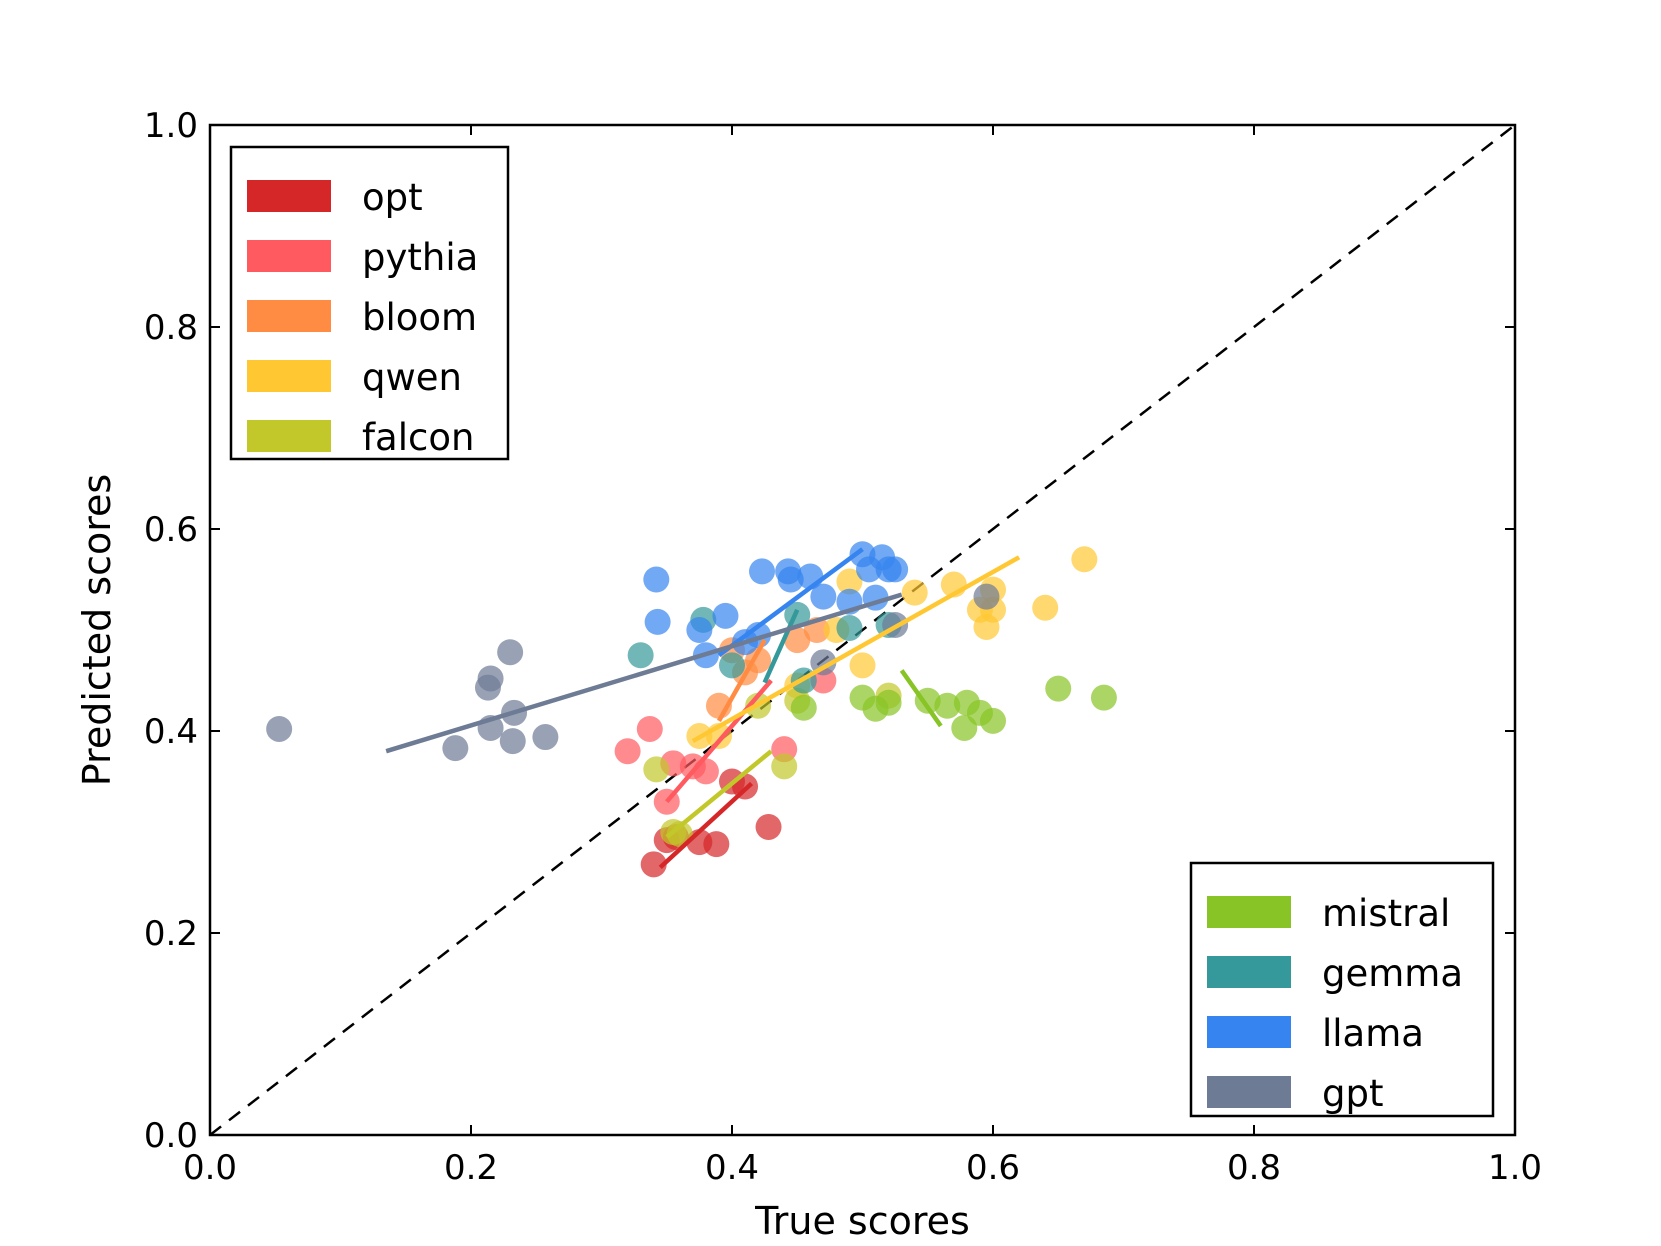 The image size is (1661, 1246). Describe the element at coordinates (644, 673) in the screenshot. I see `fit-line-gpt` at that location.